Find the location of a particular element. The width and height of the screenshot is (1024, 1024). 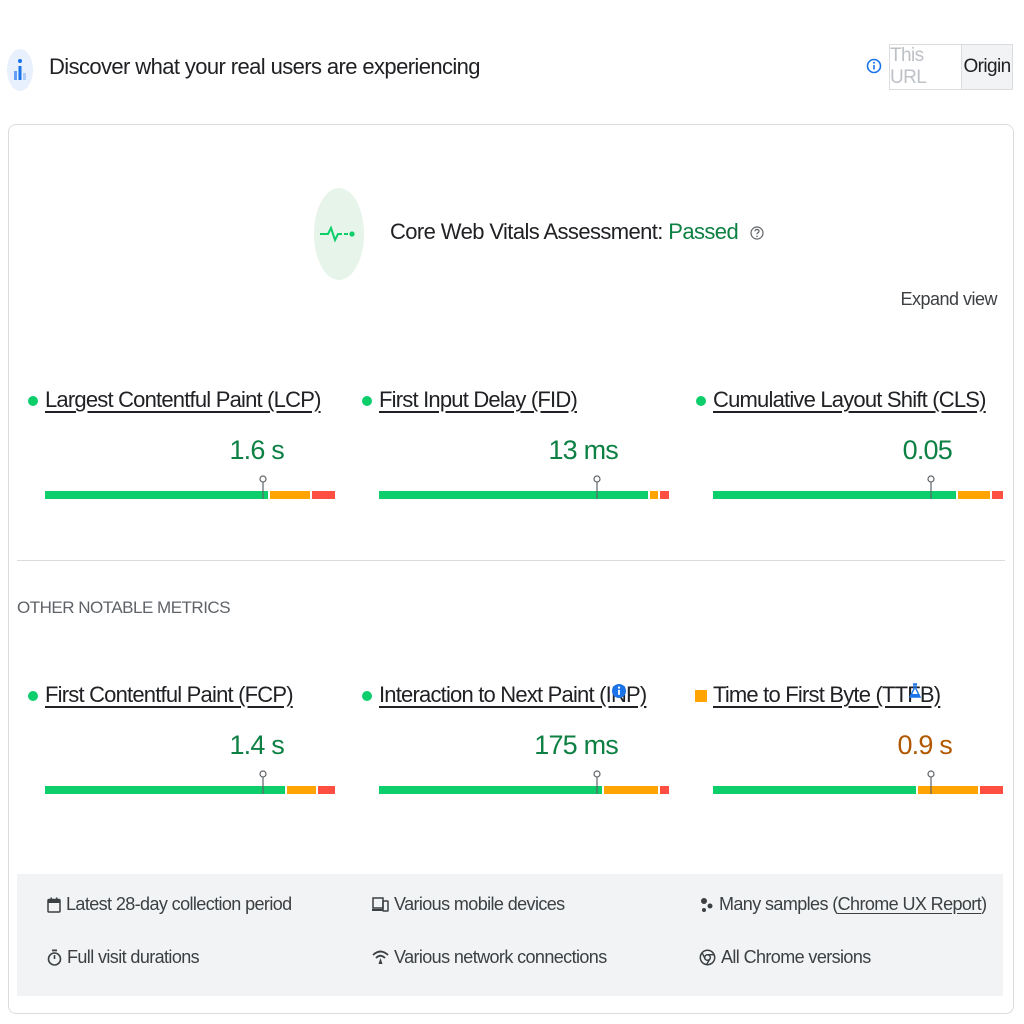

metric-value: 0.9 s is located at coordinates (924, 745).